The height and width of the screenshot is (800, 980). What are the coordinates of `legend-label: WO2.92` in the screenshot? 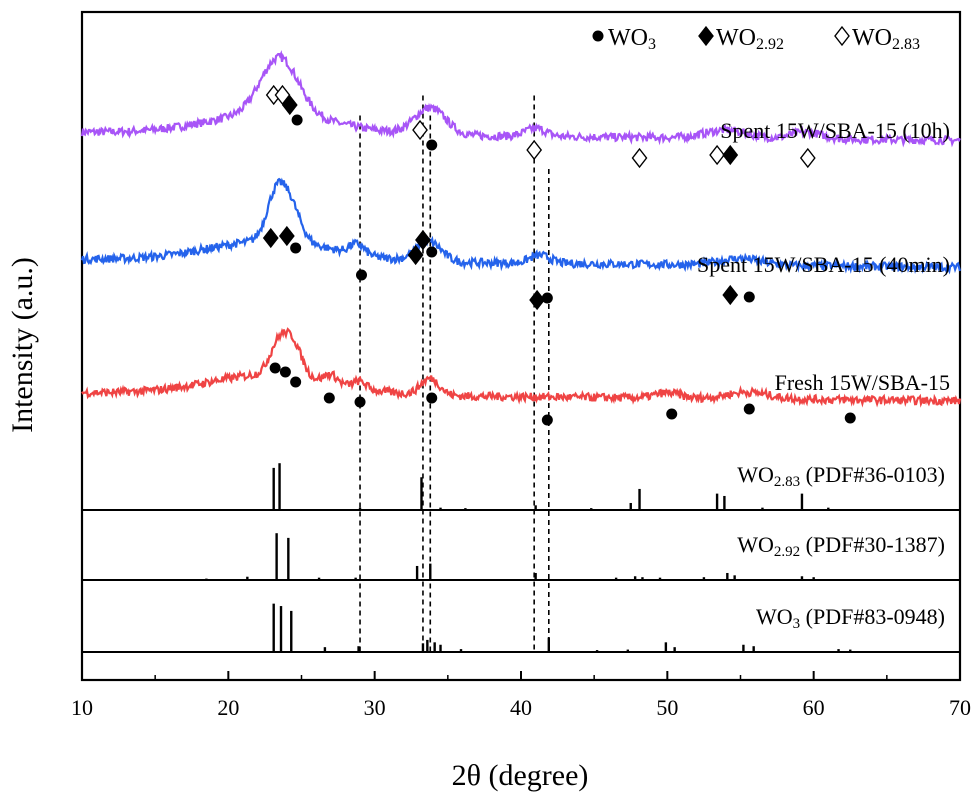 It's located at (750, 39).